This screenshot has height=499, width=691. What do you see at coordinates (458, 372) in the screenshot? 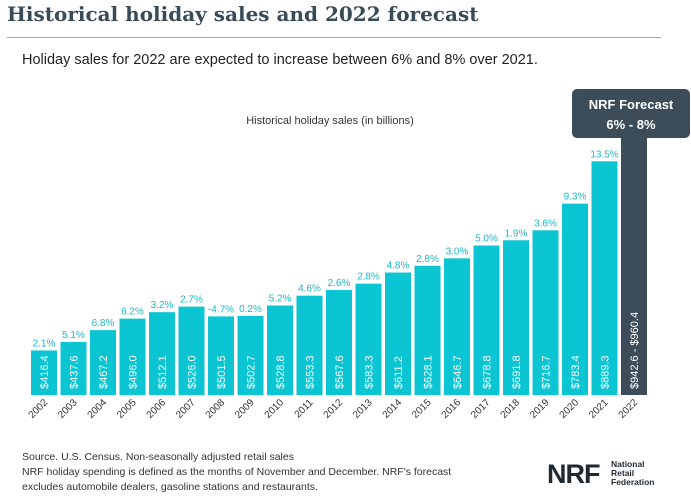
I see `value-label-2016: $646.7` at bounding box center [458, 372].